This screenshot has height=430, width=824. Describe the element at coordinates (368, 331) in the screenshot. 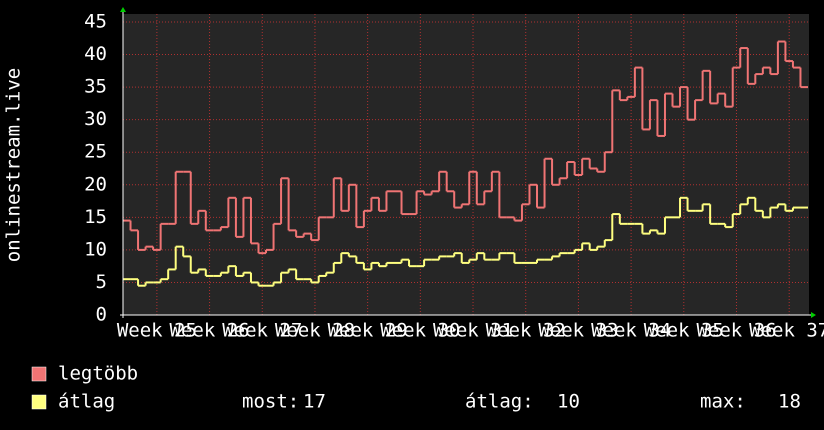

I see `x-tick-label: Week 29` at that location.